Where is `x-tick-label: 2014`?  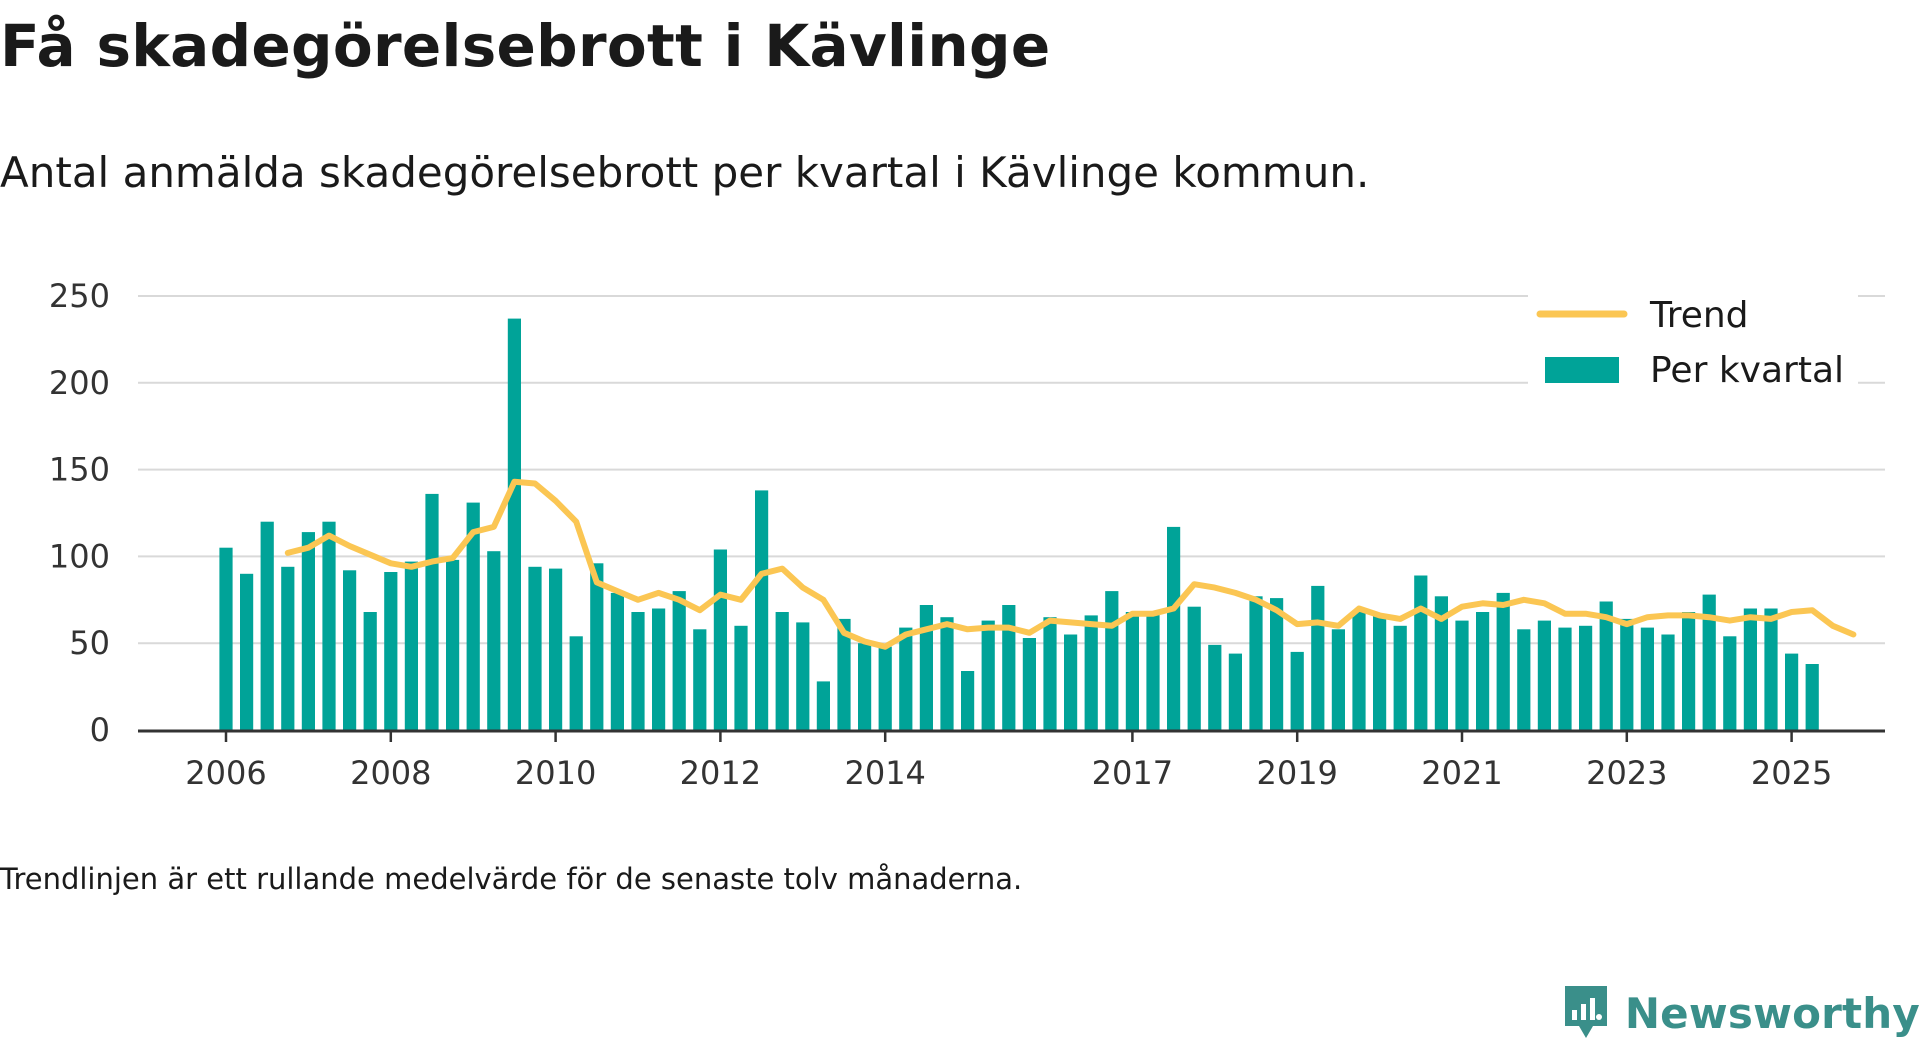
x-tick-label: 2014 is located at coordinates (884, 773).